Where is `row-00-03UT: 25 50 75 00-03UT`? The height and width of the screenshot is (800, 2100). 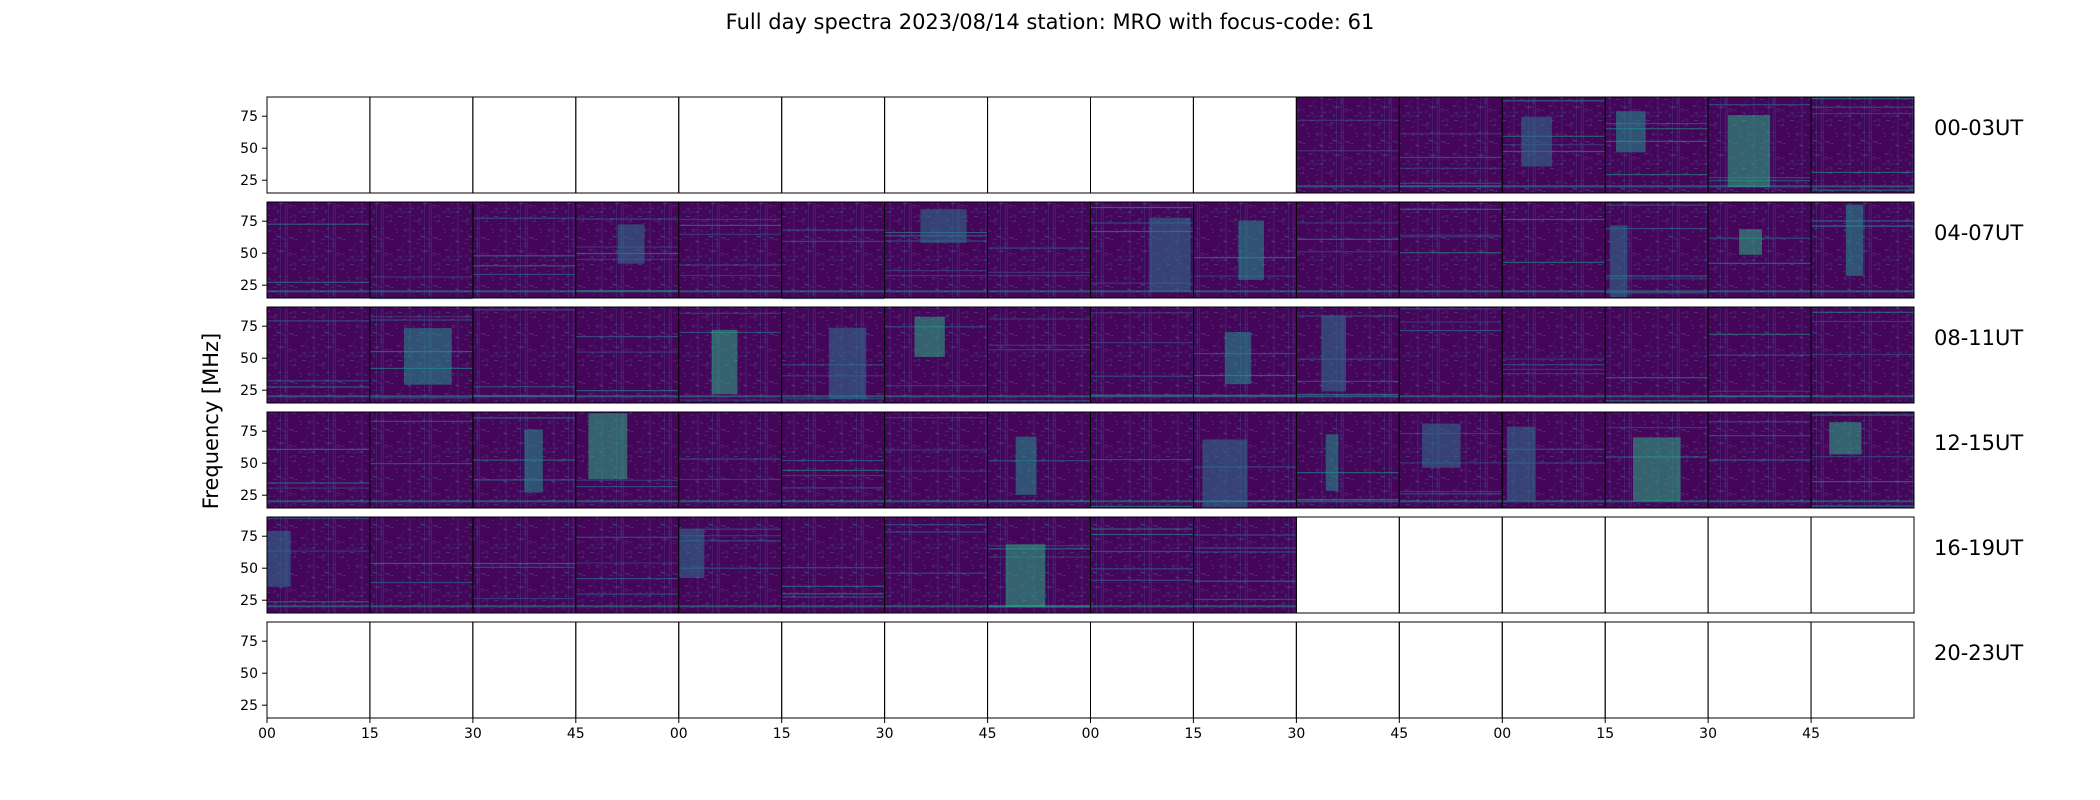
row-00-03UT: 25 50 75 00-03UT is located at coordinates (1131, 145).